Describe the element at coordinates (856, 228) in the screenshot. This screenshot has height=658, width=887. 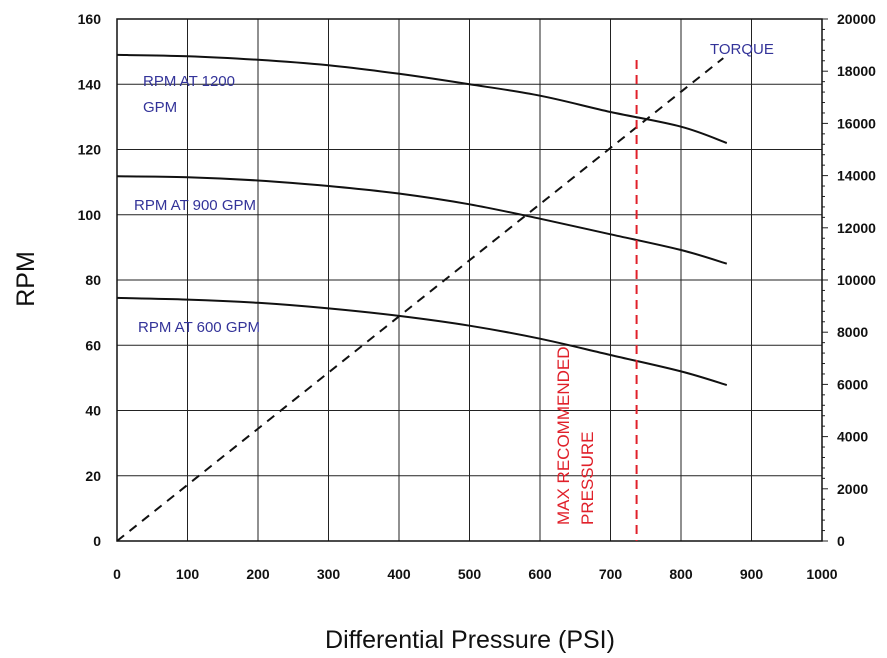
I see `y2-tick-label: 12000` at that location.